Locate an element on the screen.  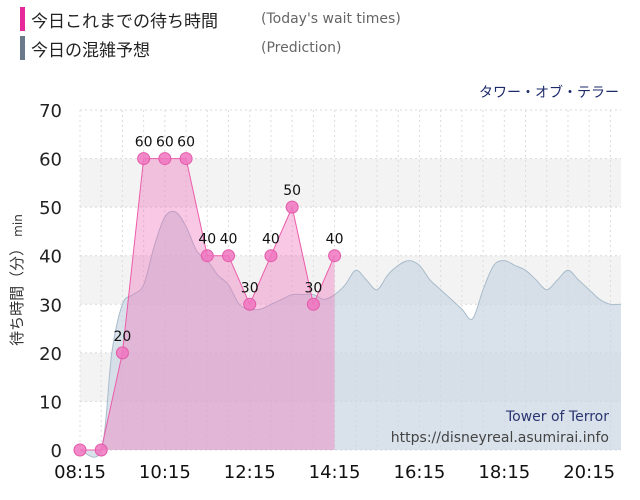
x-tick-label: 16:15 is located at coordinates (420, 472).